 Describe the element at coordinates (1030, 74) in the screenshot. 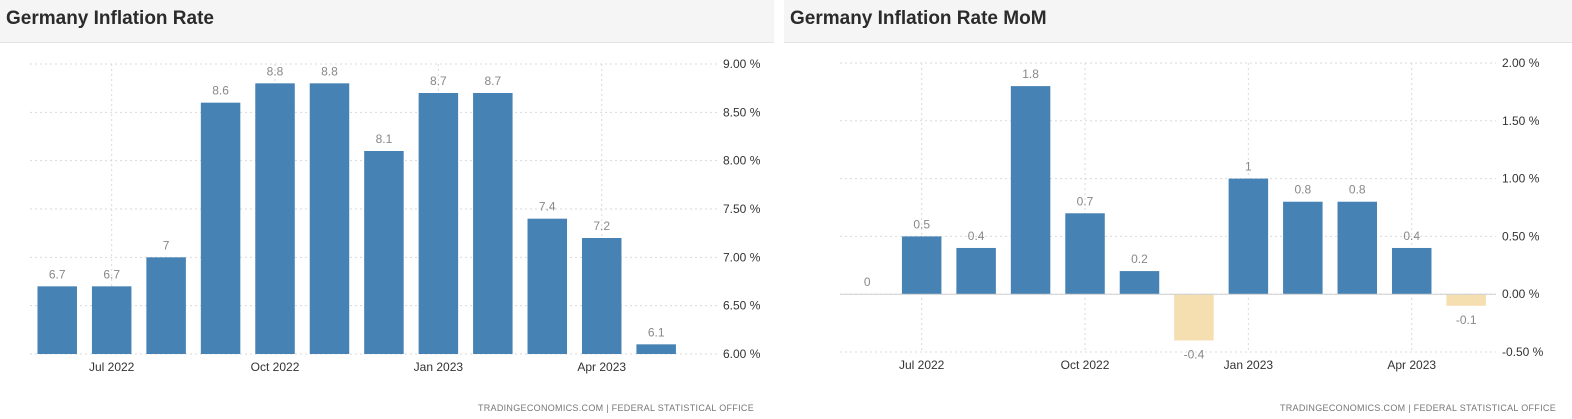

I see `bar-value-label: 1.8` at that location.